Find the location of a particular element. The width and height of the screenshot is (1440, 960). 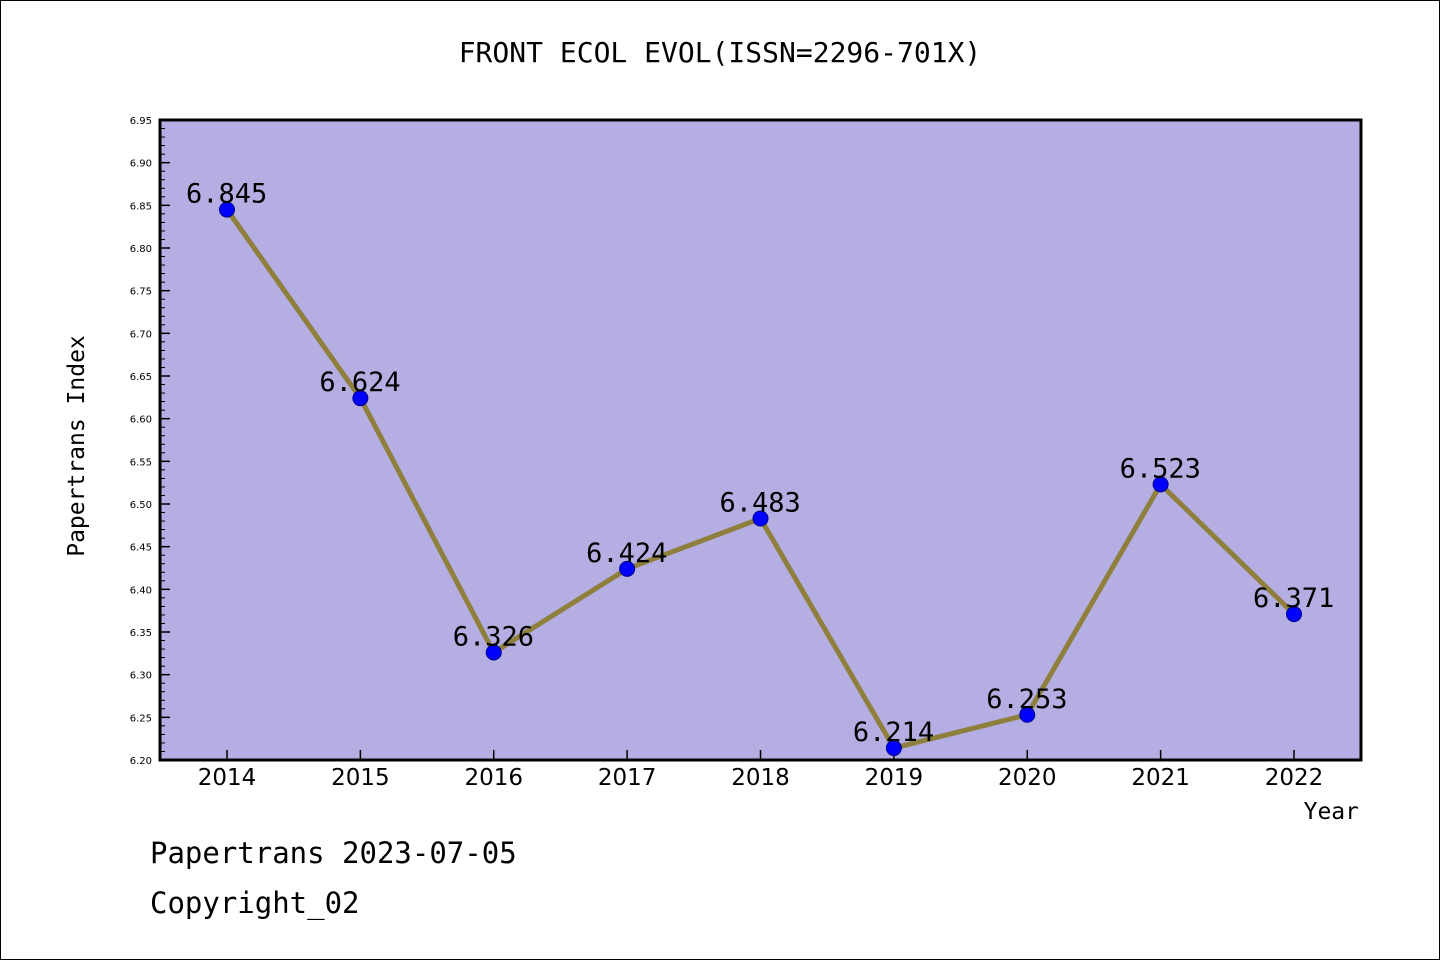

data-label: 6.624 is located at coordinates (359, 382).